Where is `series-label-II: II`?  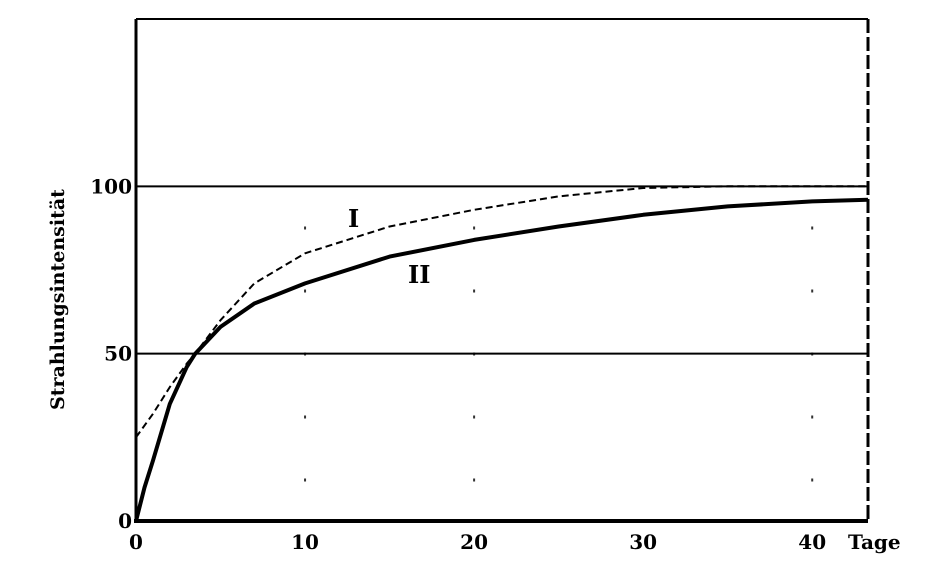 series-label-II: II is located at coordinates (419, 274).